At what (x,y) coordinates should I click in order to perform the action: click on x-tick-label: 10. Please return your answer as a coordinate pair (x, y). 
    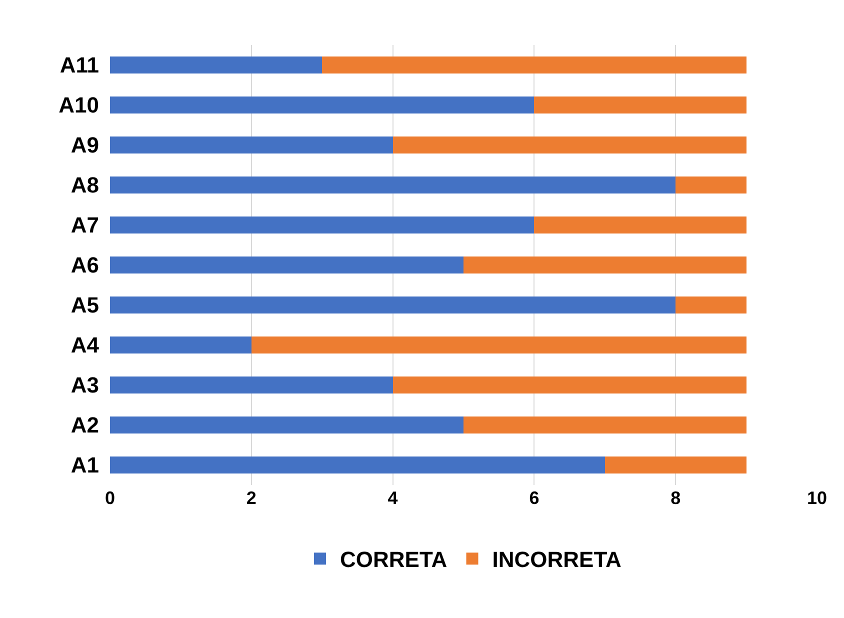
    Looking at the image, I should click on (817, 498).